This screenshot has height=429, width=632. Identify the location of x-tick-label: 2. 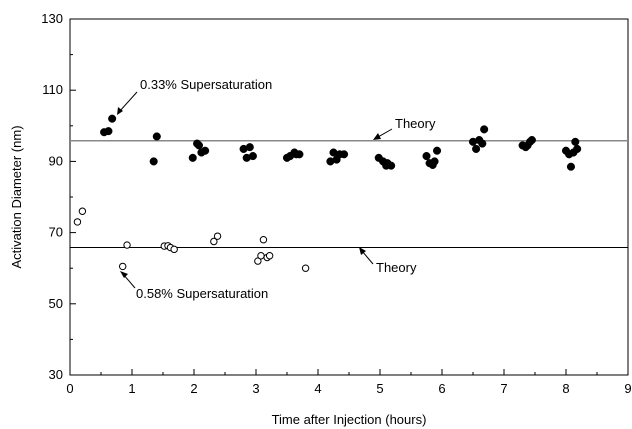
(193, 388).